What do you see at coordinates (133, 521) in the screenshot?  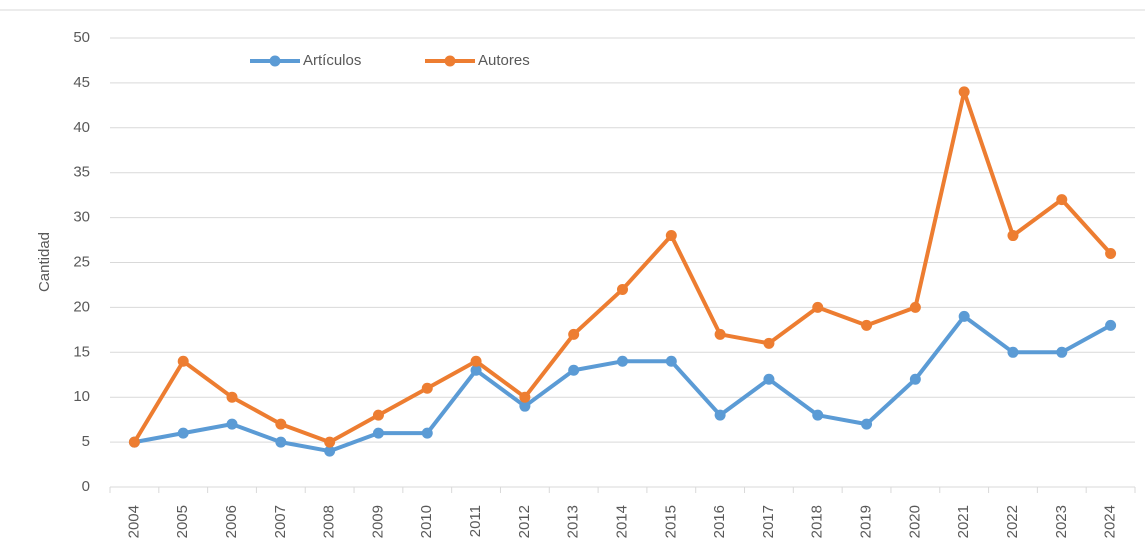 I see `x-tick-label: 2004` at bounding box center [133, 521].